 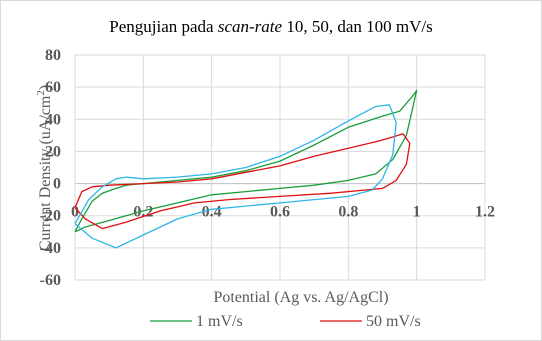 What do you see at coordinates (219, 321) in the screenshot?
I see `legend-label: 1 mV/s` at bounding box center [219, 321].